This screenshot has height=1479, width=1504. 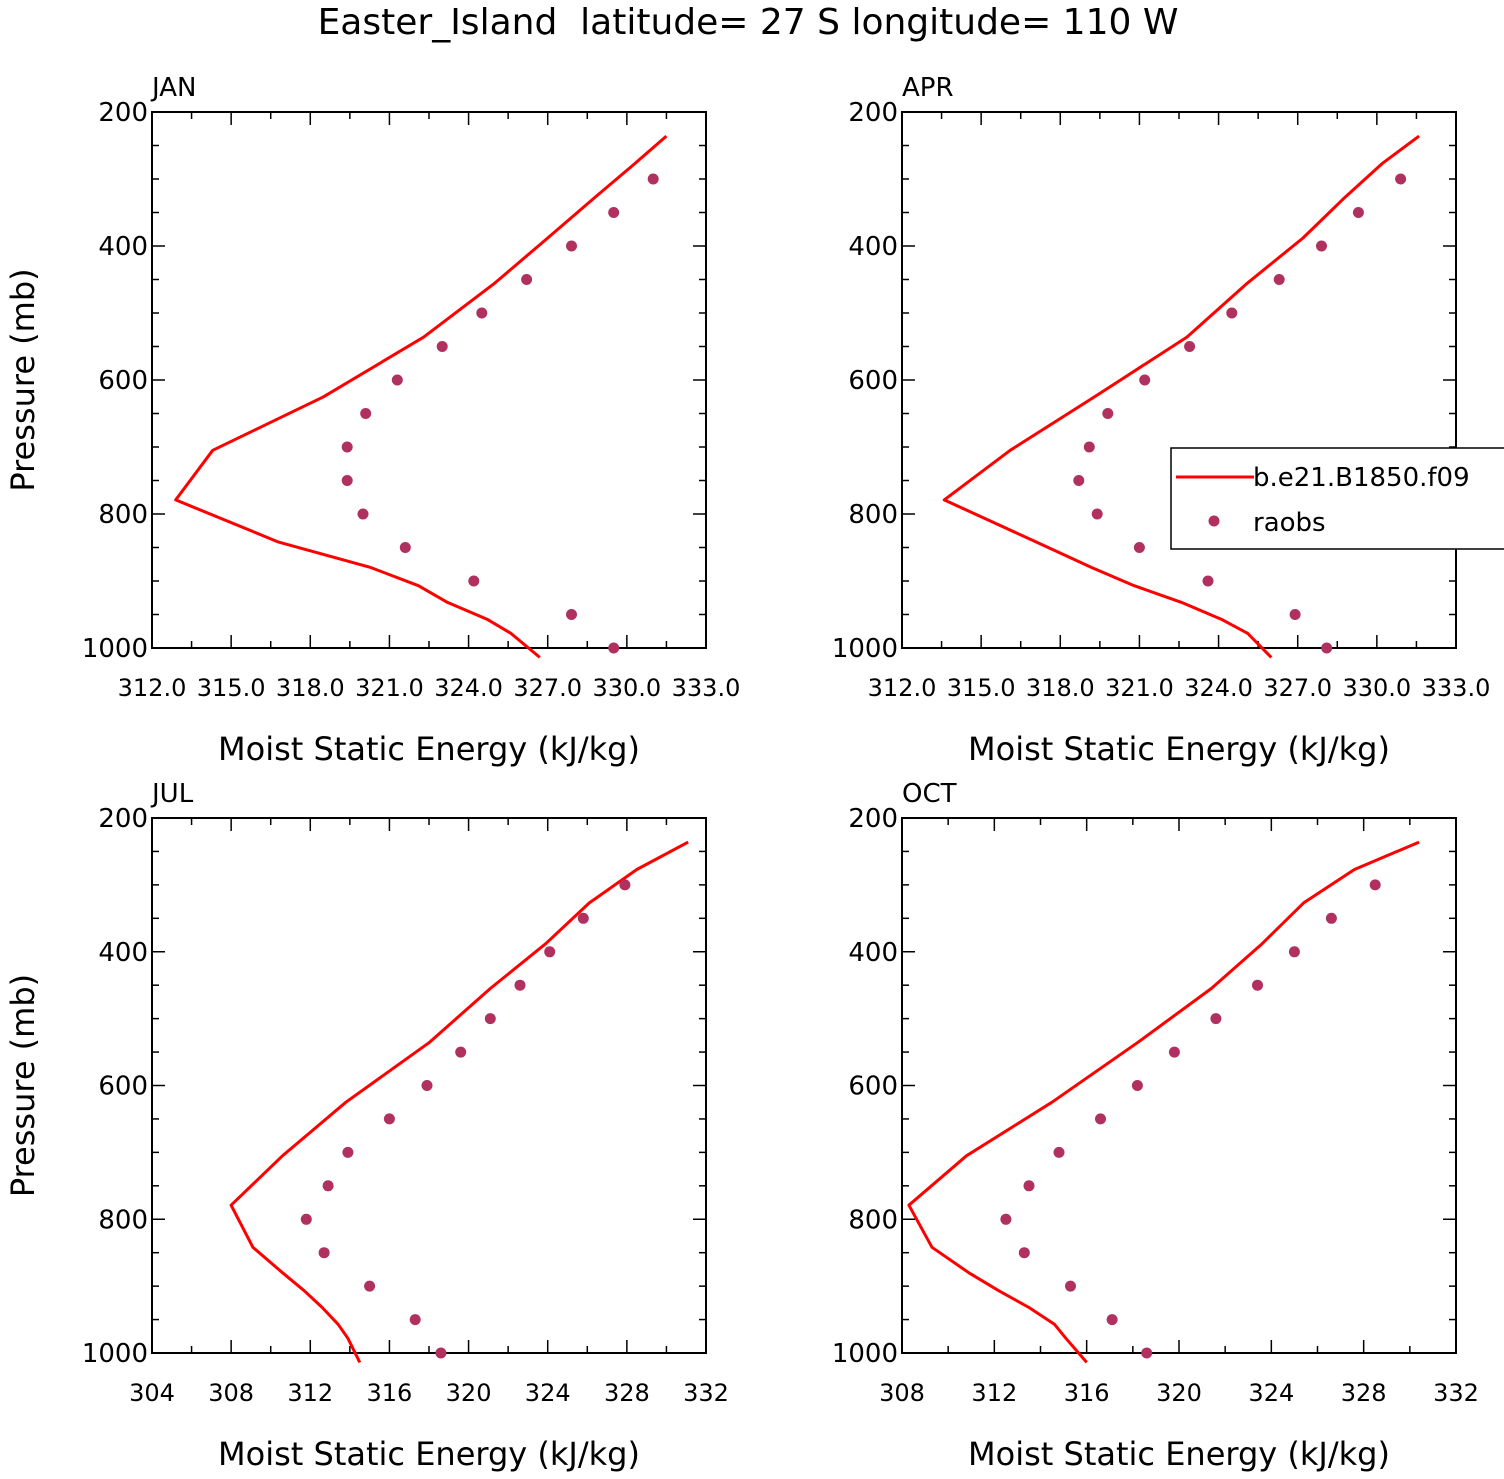 I want to click on x-tick-label: 315.0, so click(x=981, y=688).